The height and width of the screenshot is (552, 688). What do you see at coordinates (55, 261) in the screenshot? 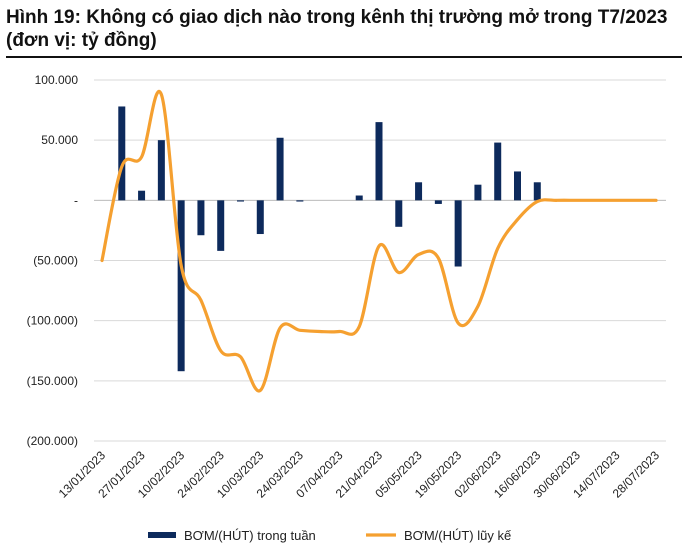
I see `y-tick-label: (50.000)` at bounding box center [55, 261].